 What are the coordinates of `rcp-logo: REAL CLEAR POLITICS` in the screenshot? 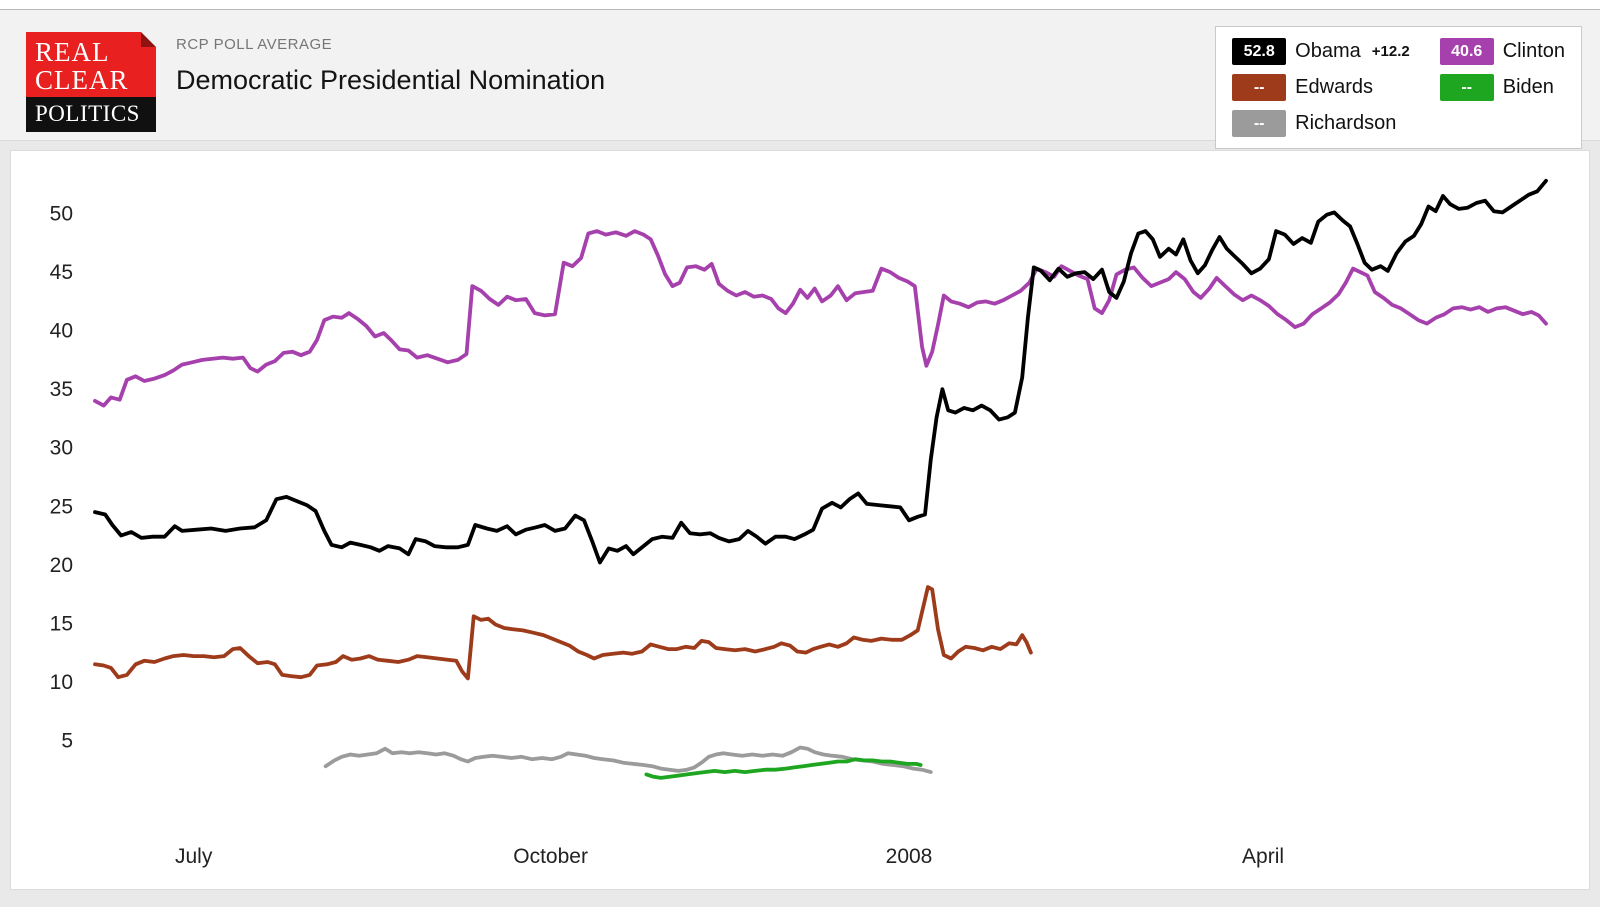 It's located at (91, 82).